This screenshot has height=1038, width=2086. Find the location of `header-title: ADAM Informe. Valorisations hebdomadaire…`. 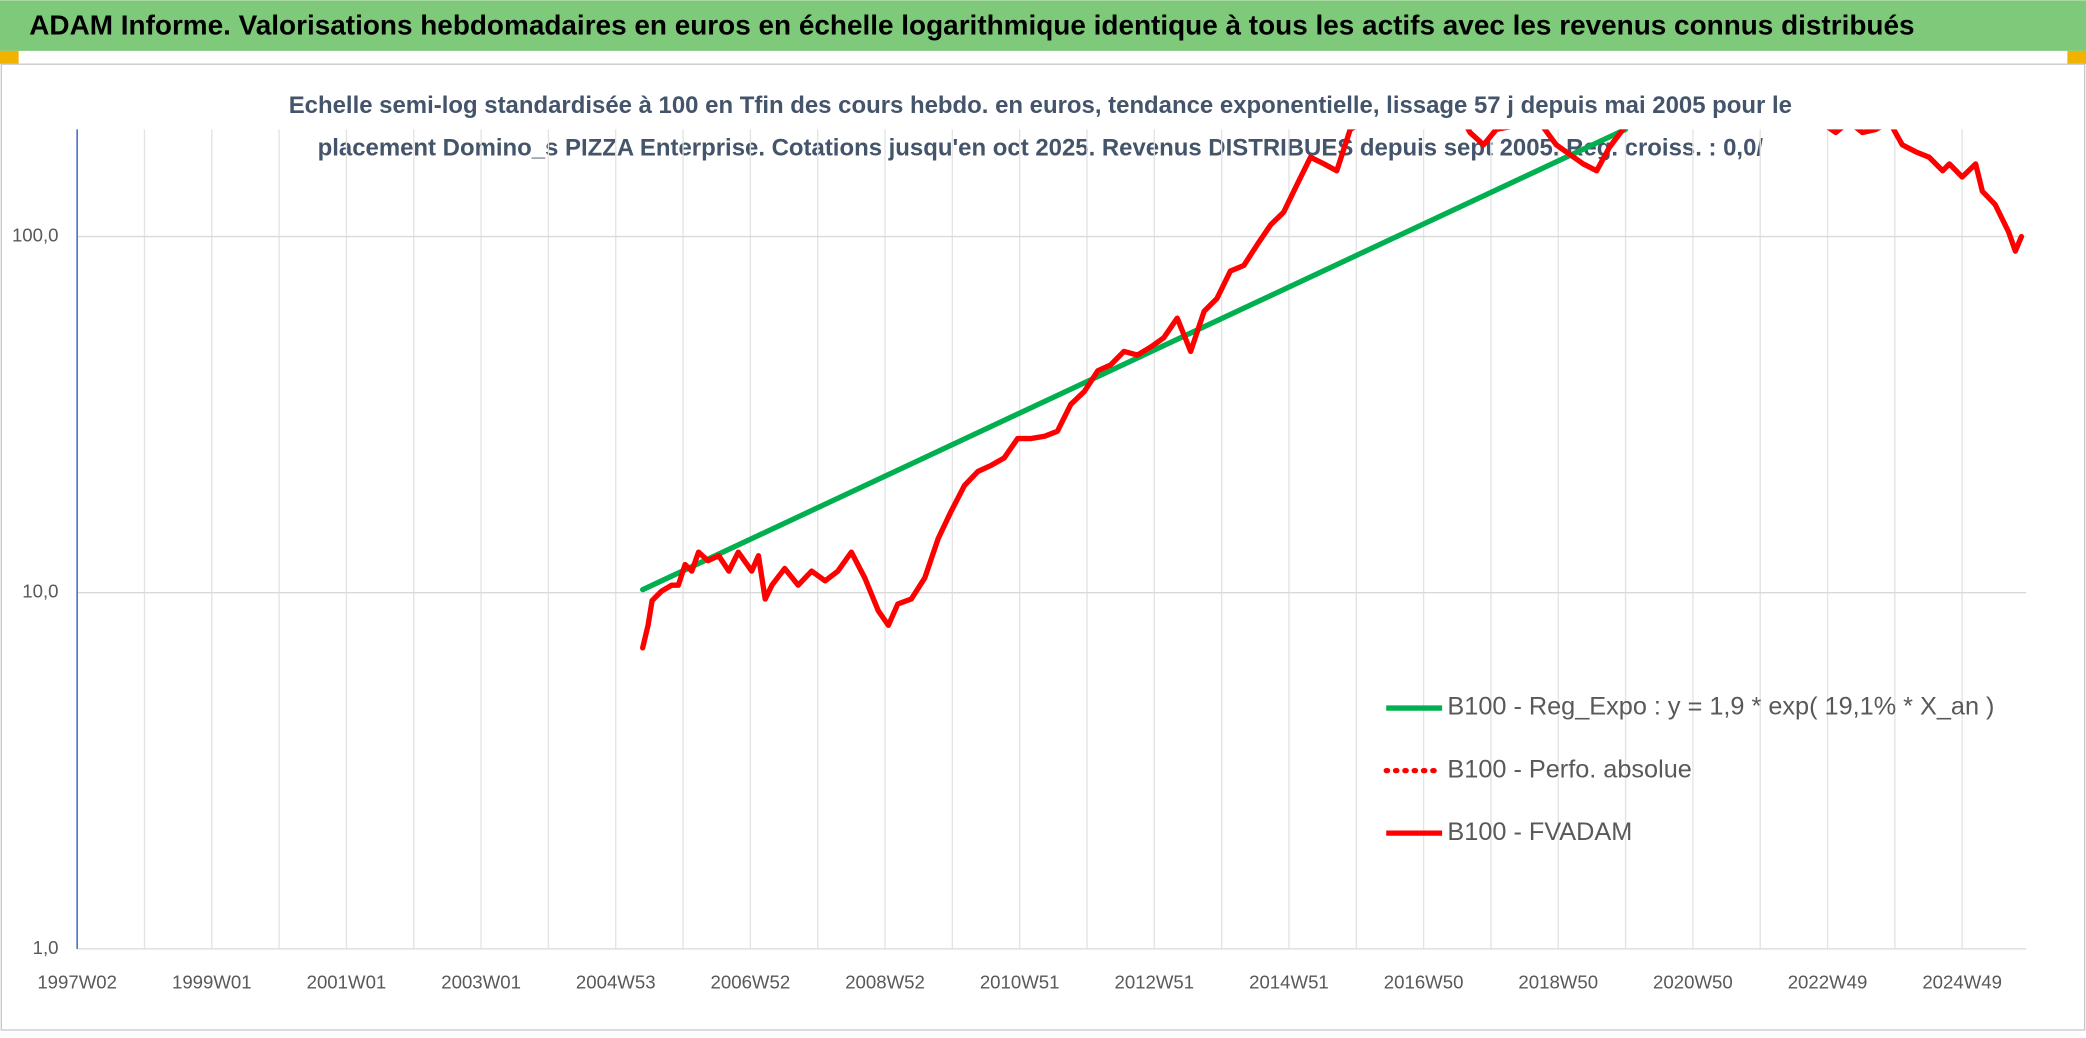

header-title: ADAM Informe. Valorisations hebdomadaire… is located at coordinates (971, 24).